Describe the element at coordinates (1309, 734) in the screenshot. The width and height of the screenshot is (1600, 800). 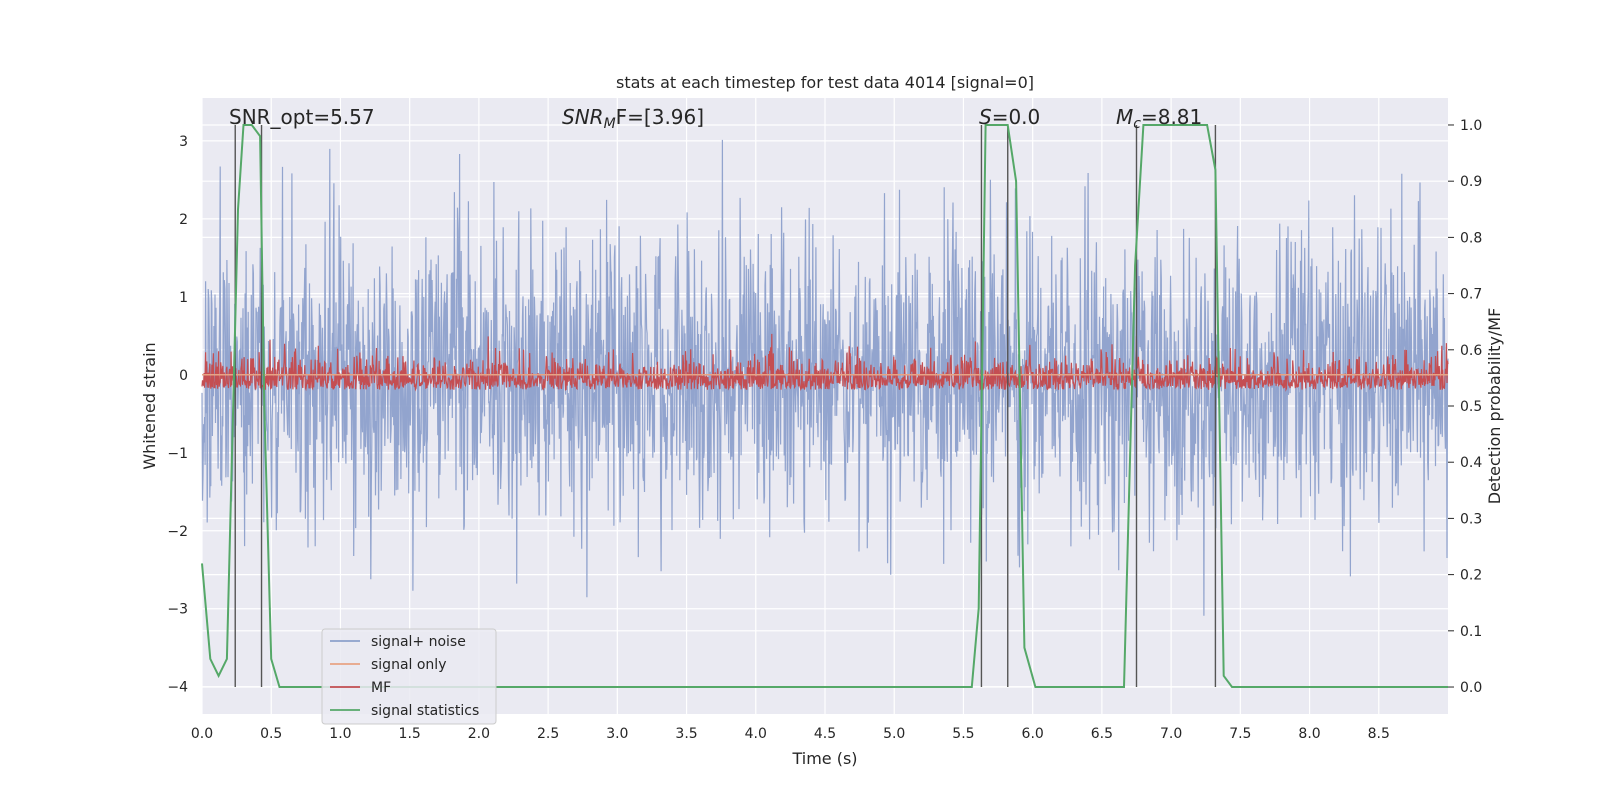
I see `x-tick-label: 8.0` at that location.